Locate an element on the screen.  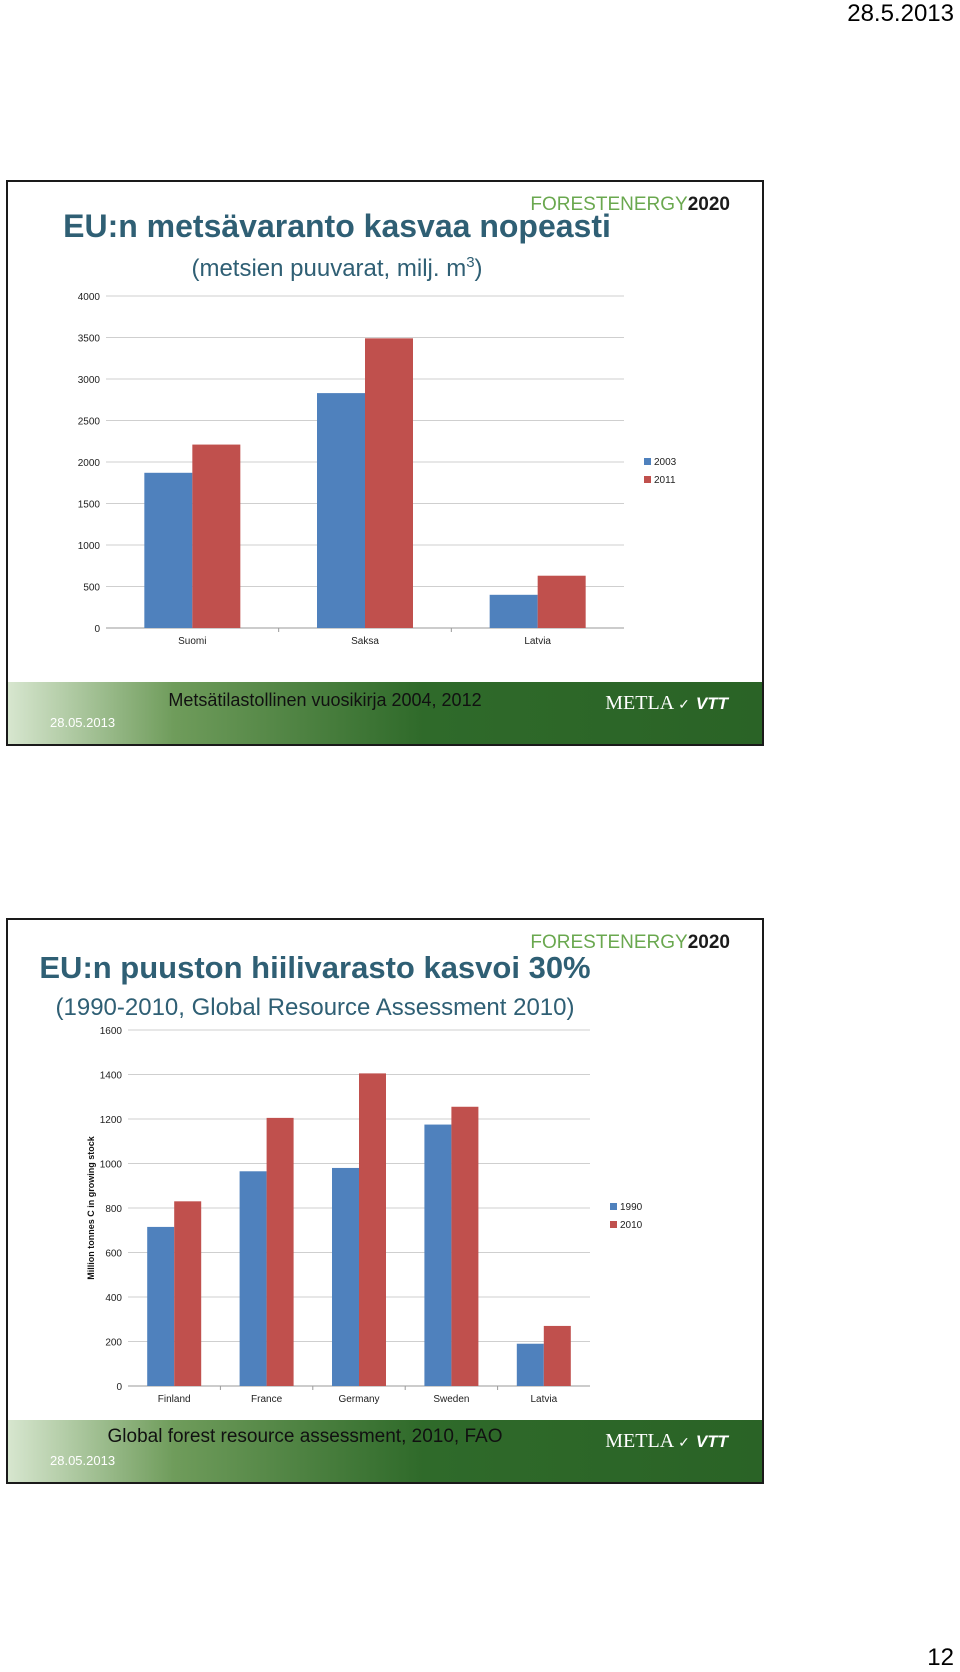
slide-title: EU:n metsävaranto kasvaa nopeasti is located at coordinates (337, 226).